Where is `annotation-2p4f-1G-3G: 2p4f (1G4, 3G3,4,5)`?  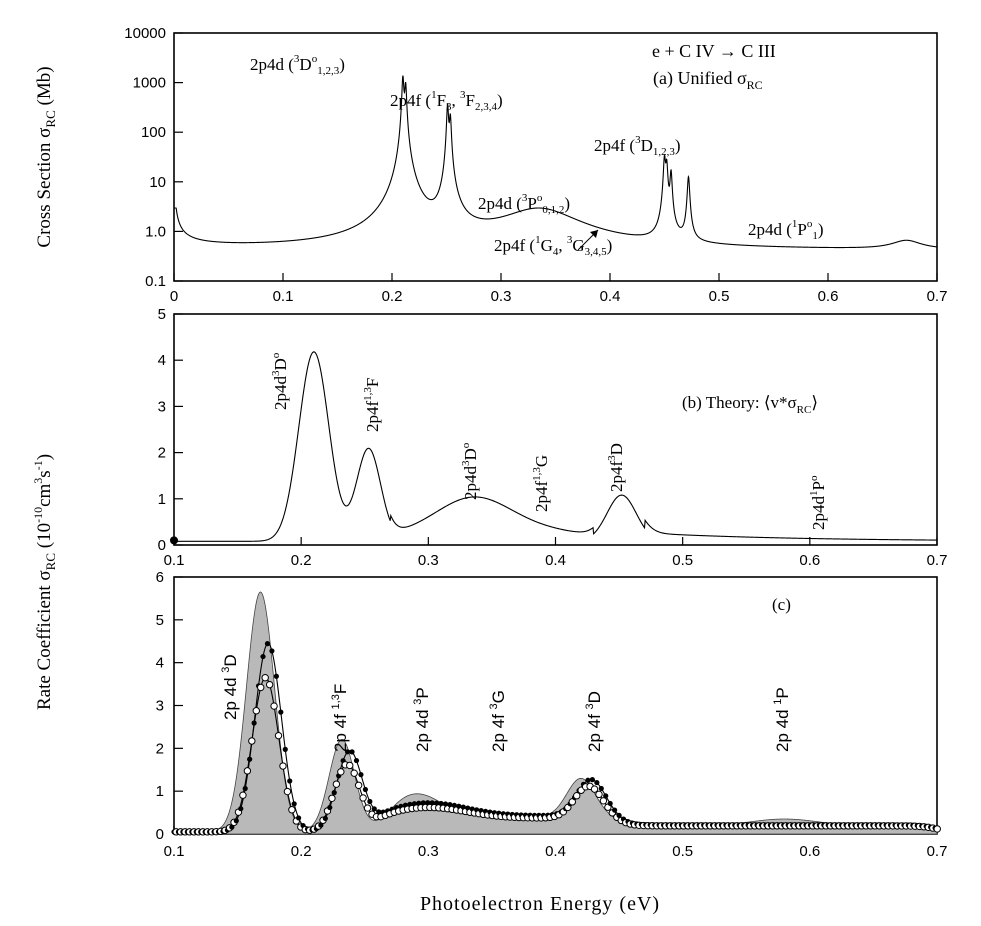
annotation-2p4f-1G-3G: 2p4f (1G4, 3G3,4,5) is located at coordinates (553, 246).